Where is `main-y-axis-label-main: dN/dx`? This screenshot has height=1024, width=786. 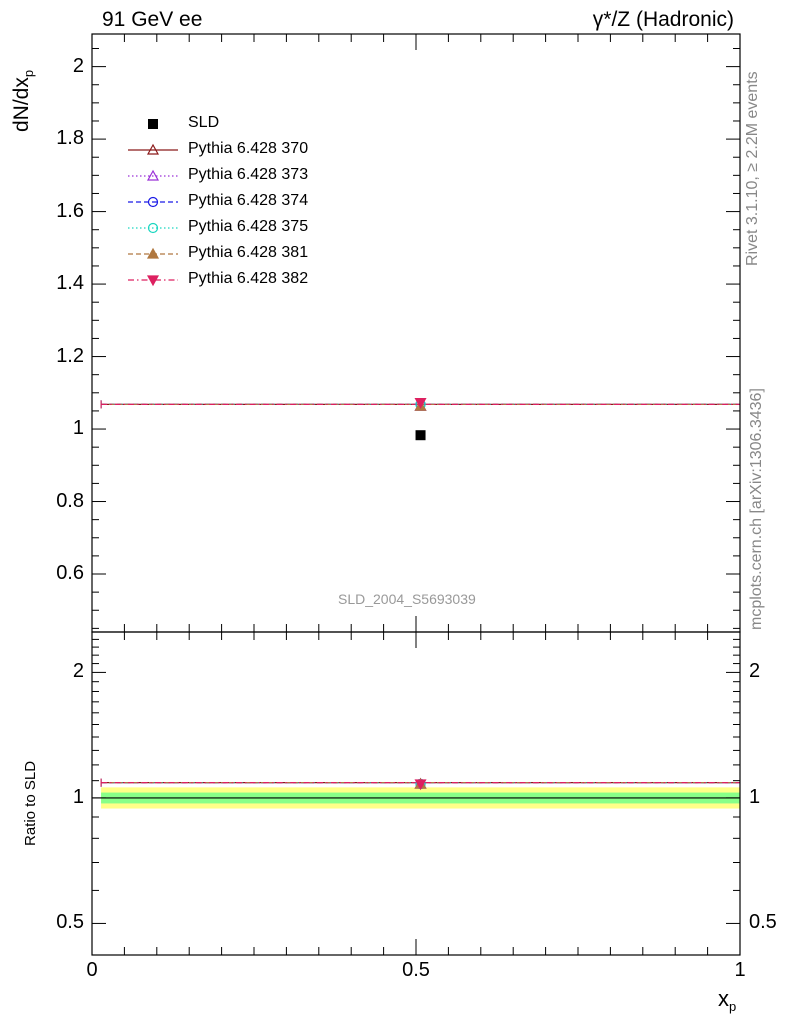
main-y-axis-label-main: dN/dx is located at coordinates (21, 104).